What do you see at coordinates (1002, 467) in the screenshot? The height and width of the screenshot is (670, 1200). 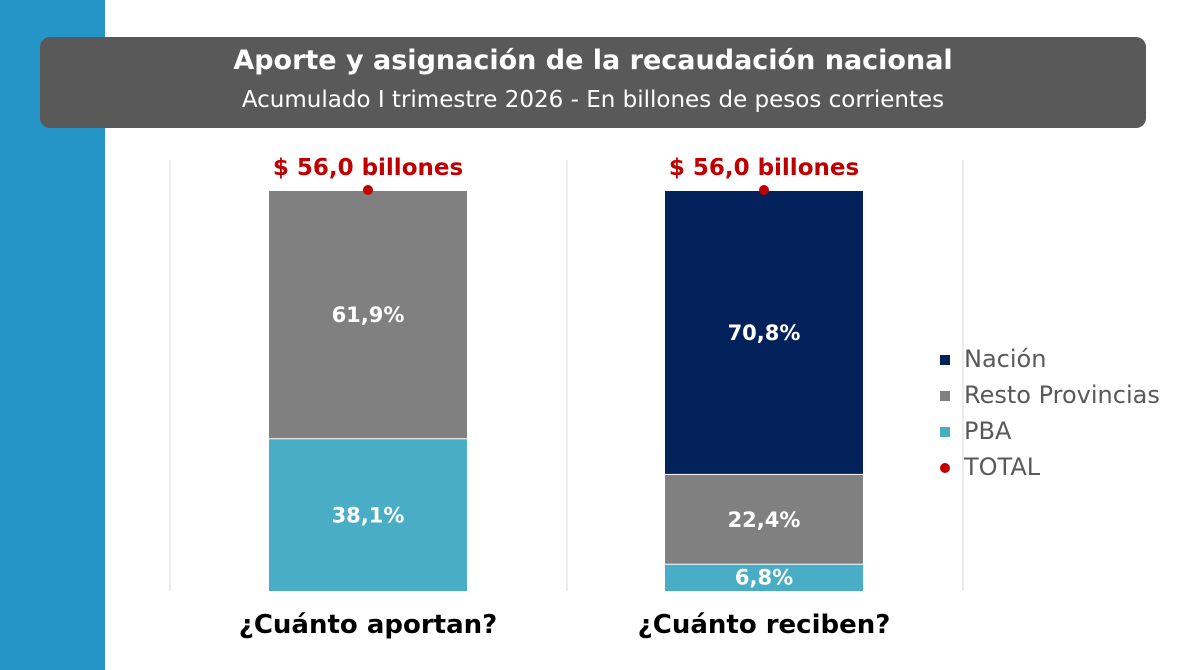 I see `legend-label-total: TOTAL` at bounding box center [1002, 467].